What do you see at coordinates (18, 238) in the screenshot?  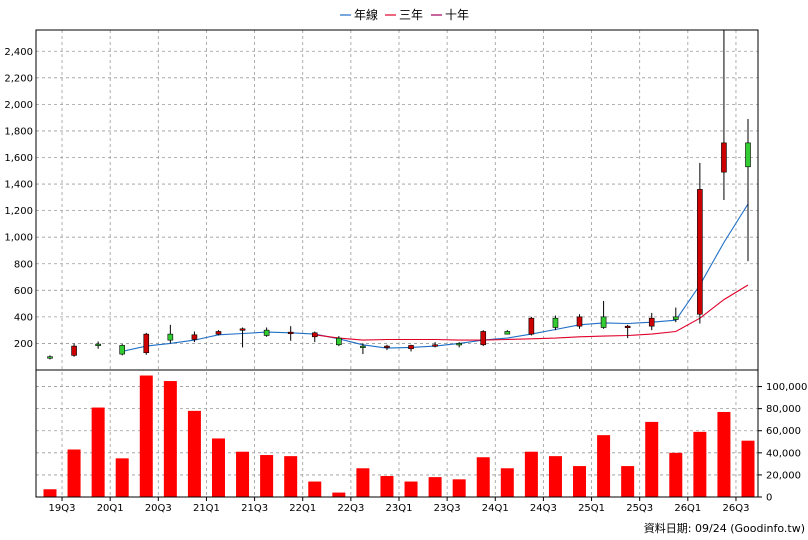 I see `price-tick-label: 1,000` at bounding box center [18, 238].